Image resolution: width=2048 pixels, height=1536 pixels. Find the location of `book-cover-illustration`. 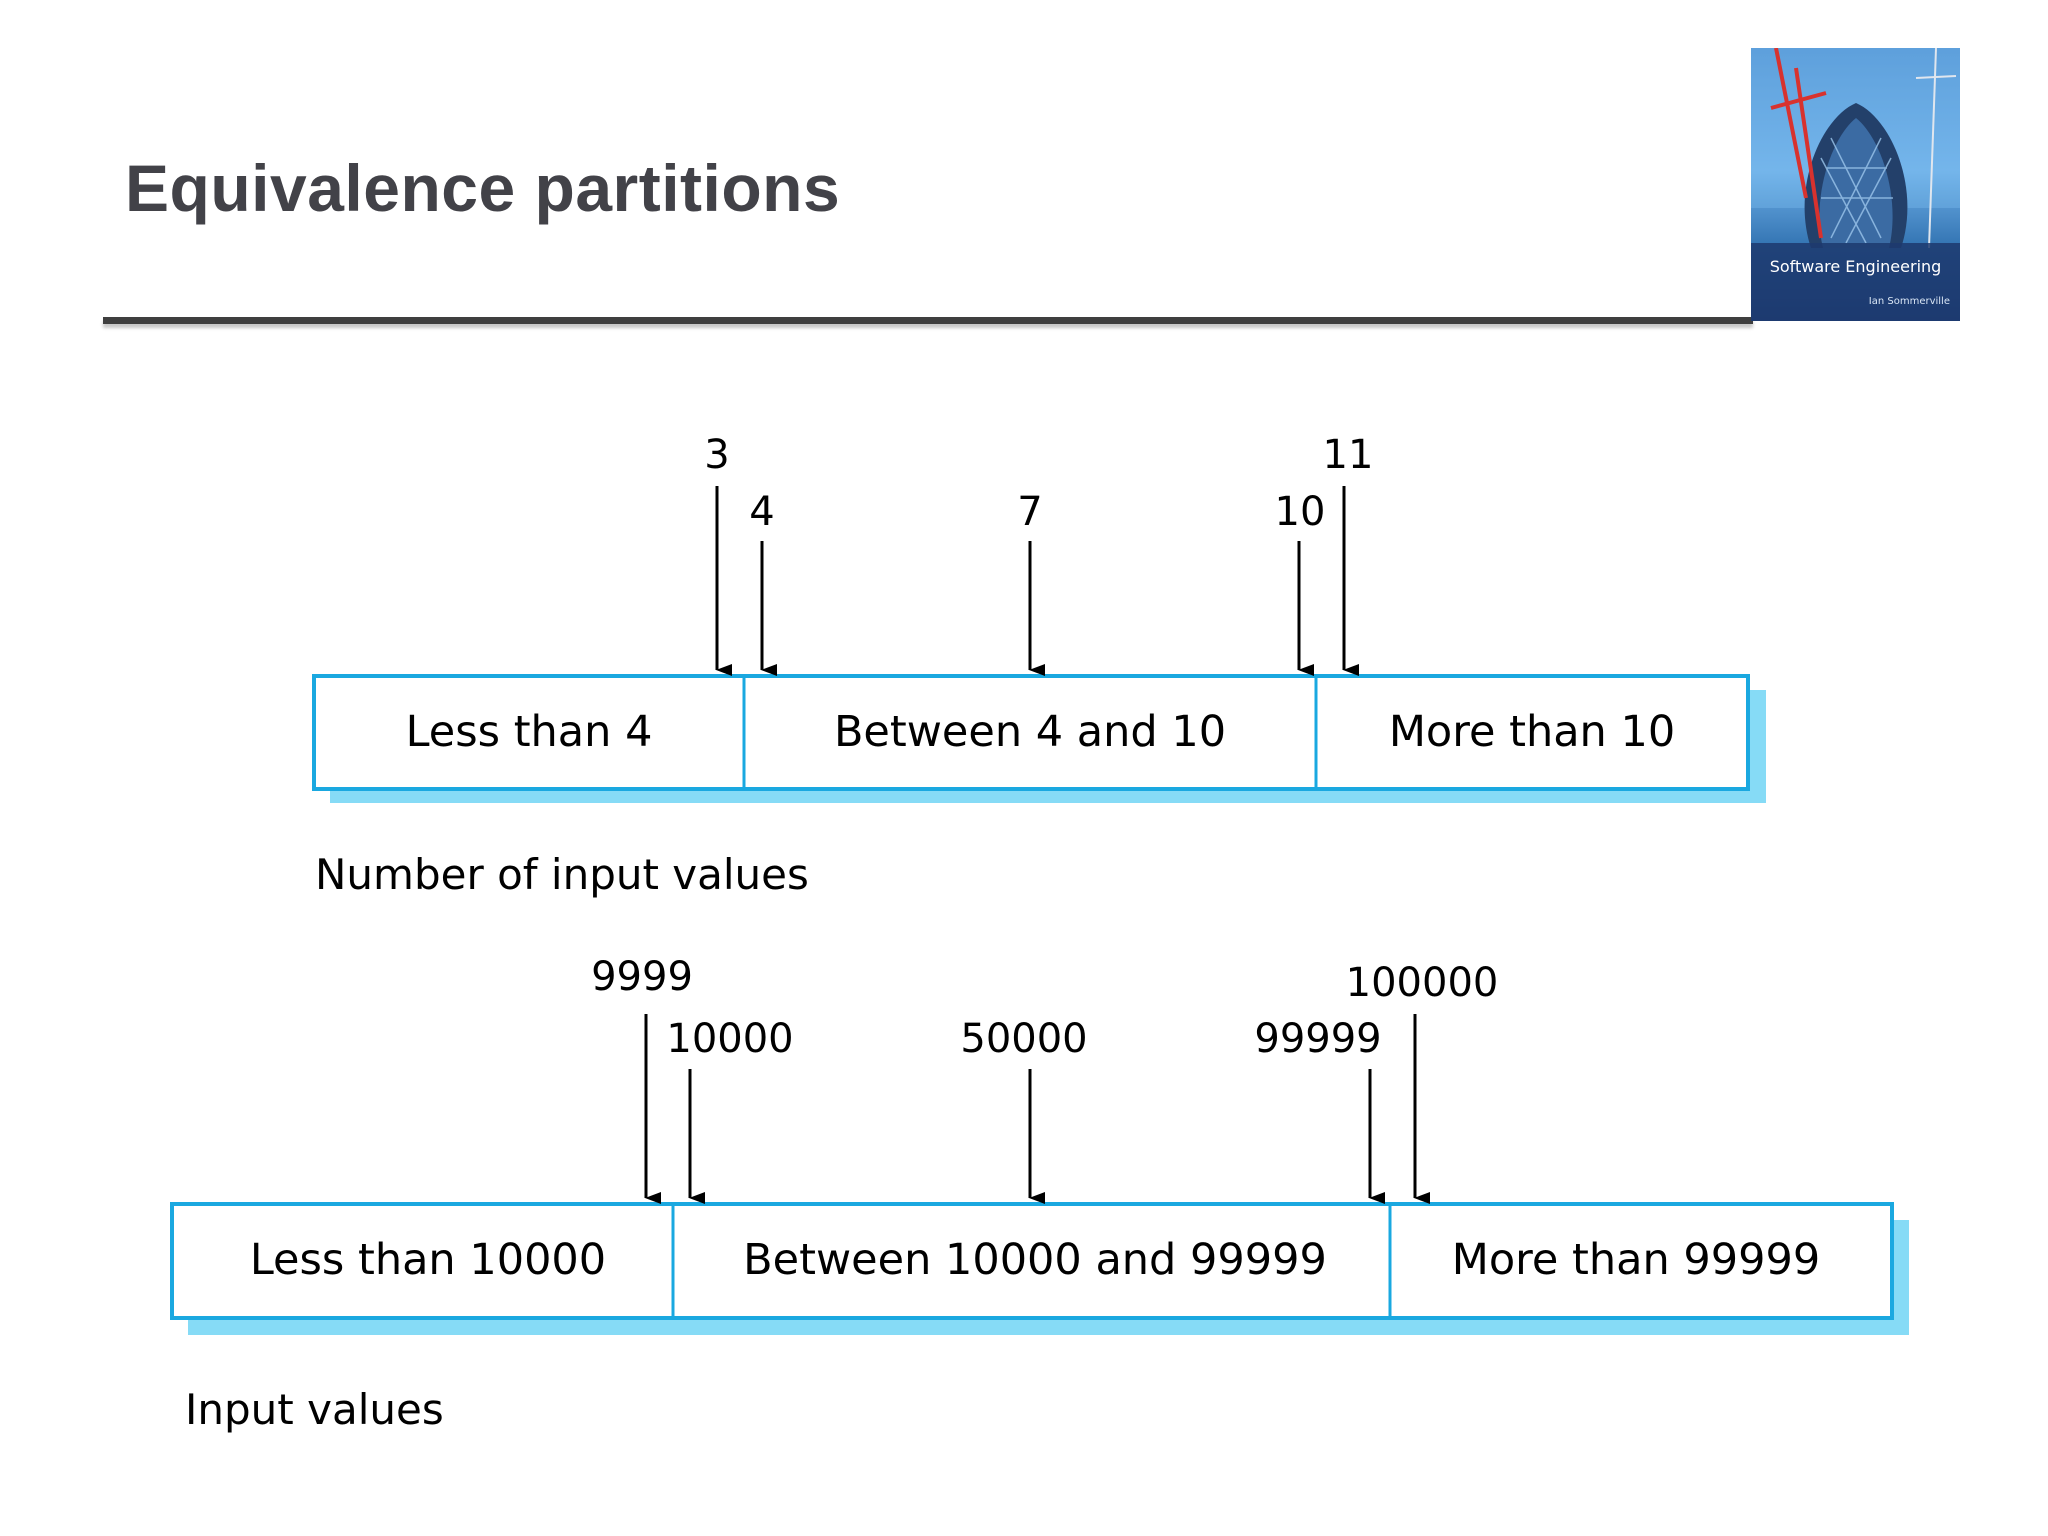

book-cover-illustration is located at coordinates (1855, 184).